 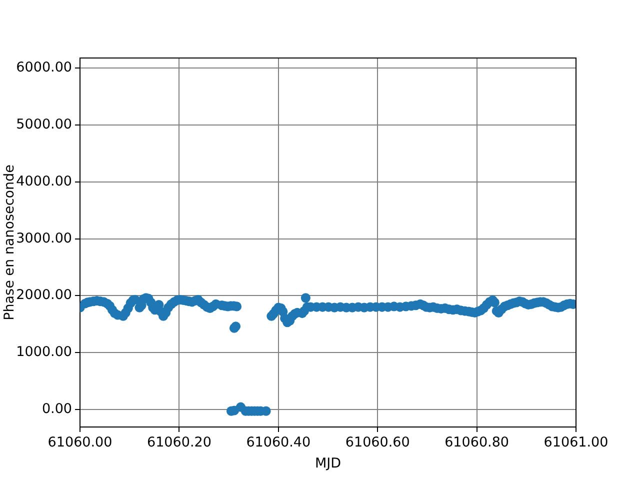 What do you see at coordinates (44, 238) in the screenshot?
I see `y-tick-label: 3000.00` at bounding box center [44, 238].